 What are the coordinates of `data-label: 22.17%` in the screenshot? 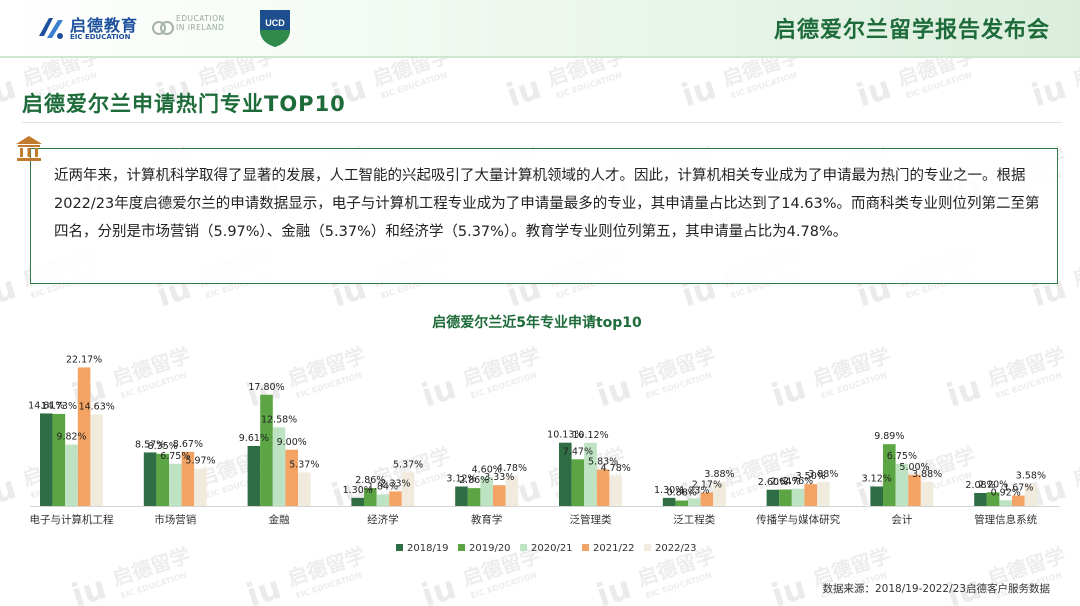 It's located at (84, 359).